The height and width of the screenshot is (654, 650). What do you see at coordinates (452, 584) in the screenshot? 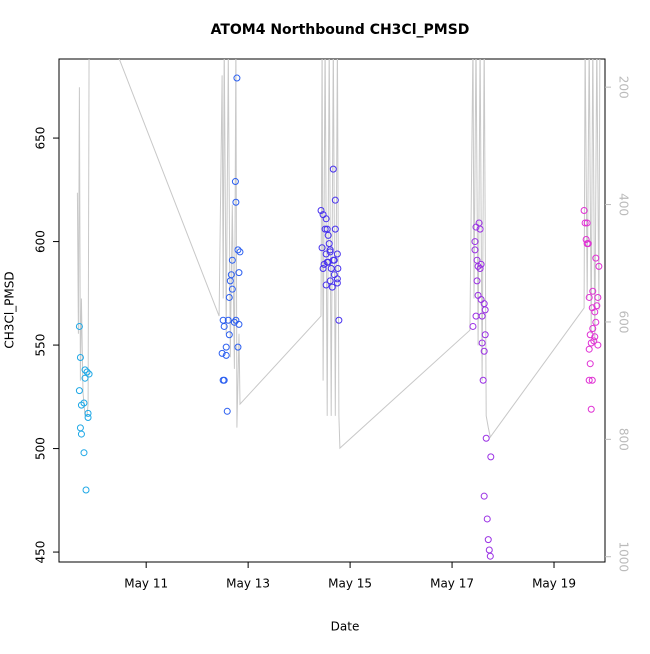
I see `x-tick-label: May 17` at bounding box center [452, 584].